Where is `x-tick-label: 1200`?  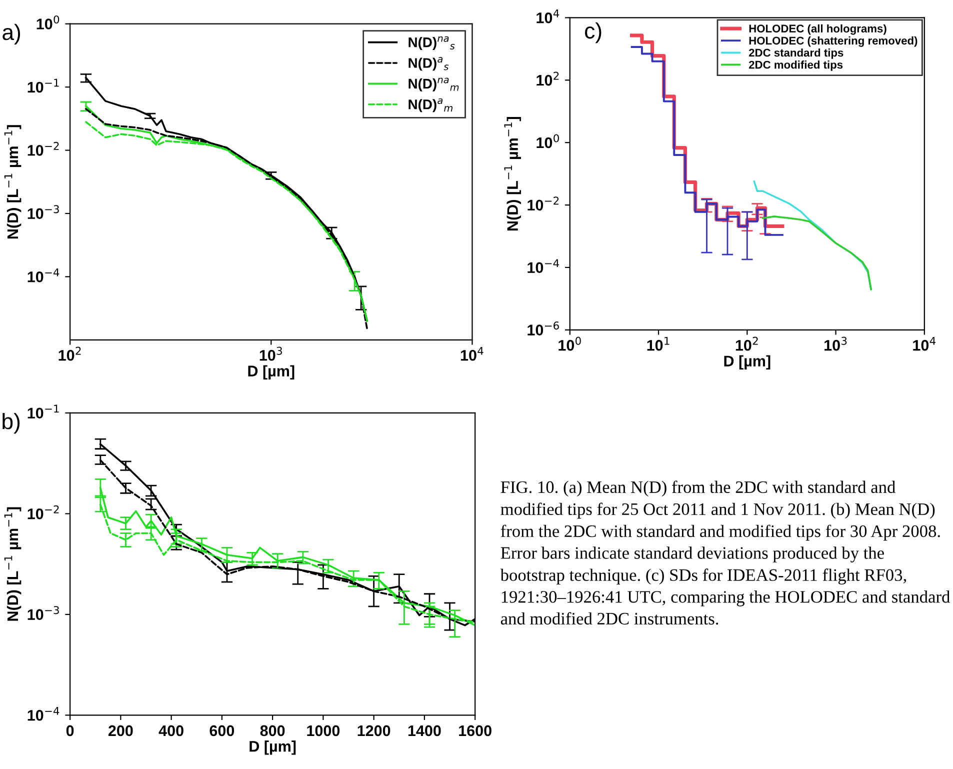 x-tick-label: 1200 is located at coordinates (374, 730).